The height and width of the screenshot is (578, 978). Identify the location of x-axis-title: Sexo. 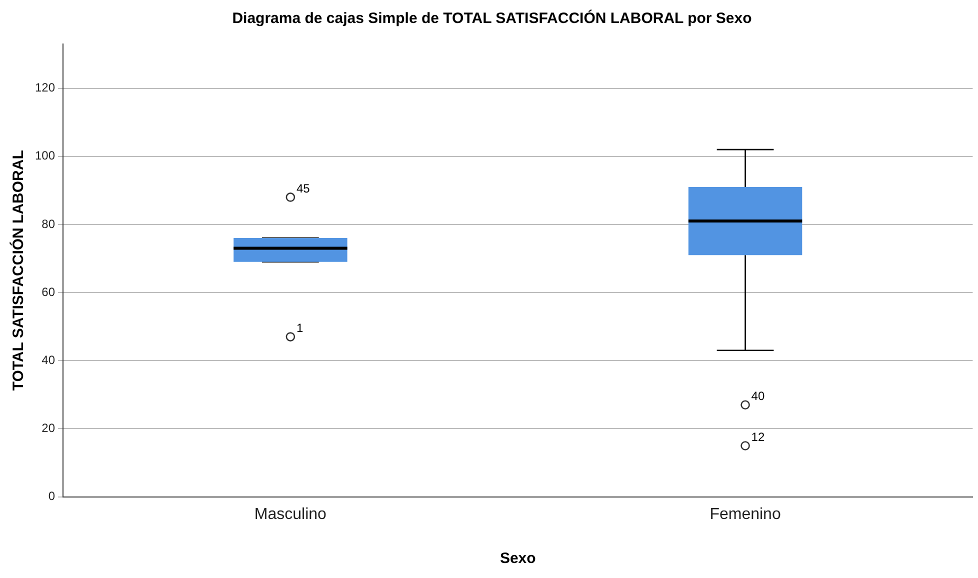
(518, 559).